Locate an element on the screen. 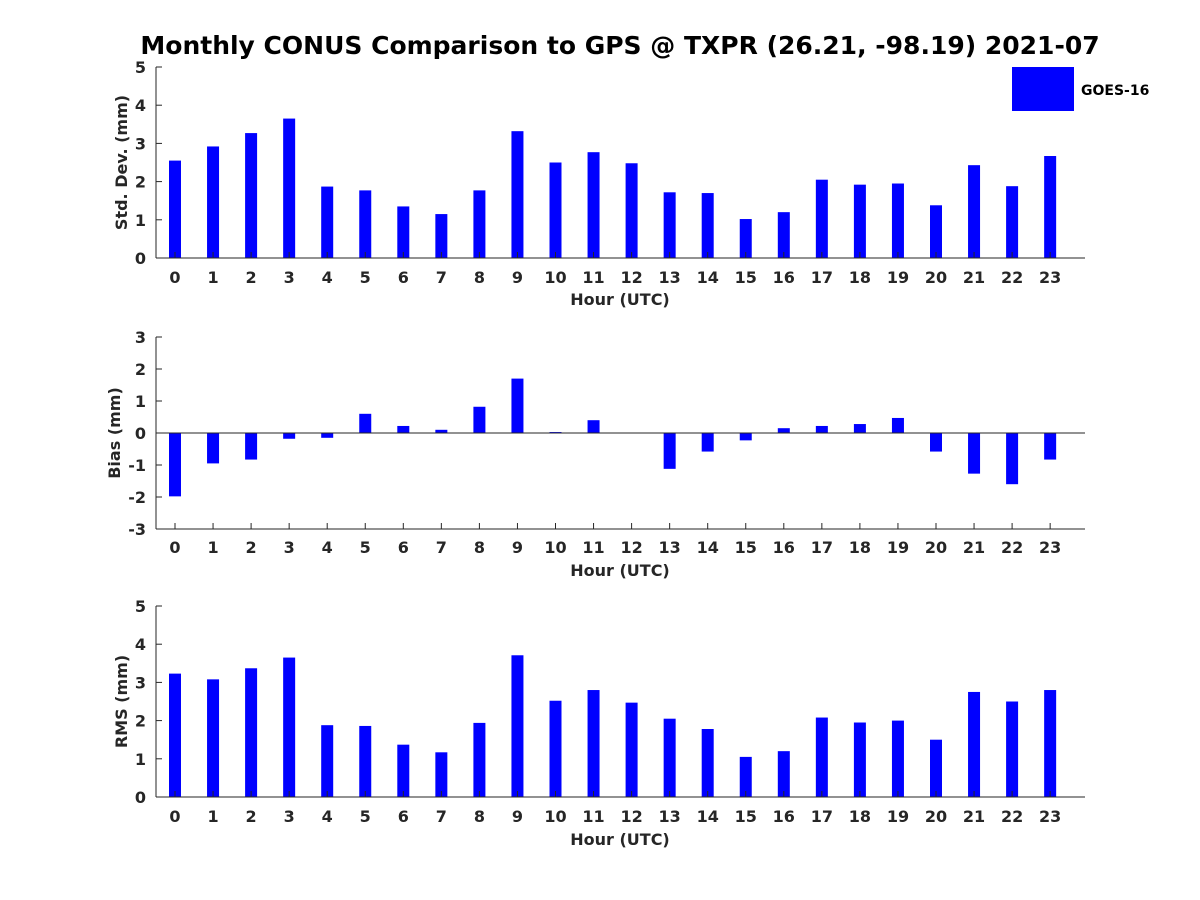  stddev-x-tick-label: 17 is located at coordinates (822, 277).